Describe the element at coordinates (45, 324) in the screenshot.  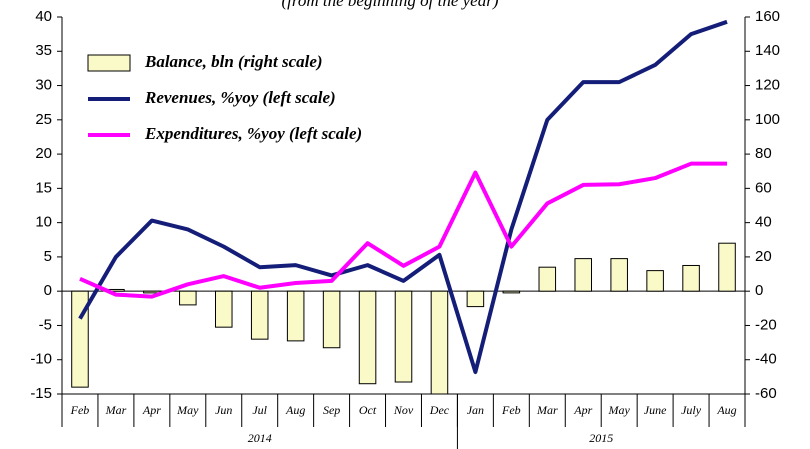
I see `y-tick-label: -5` at that location.